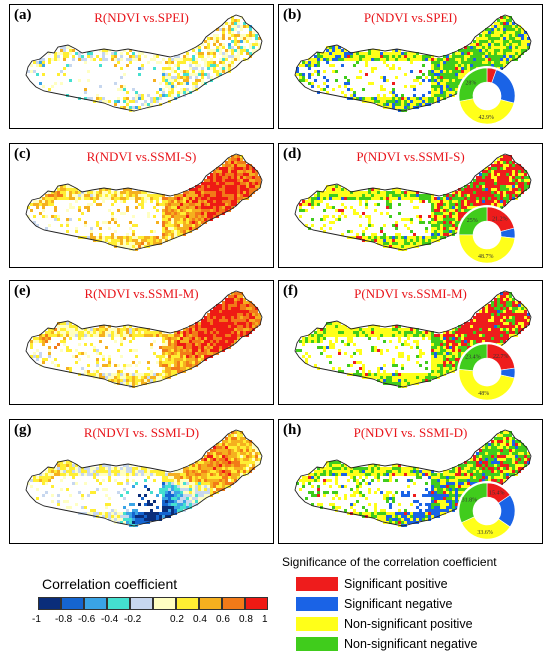 This screenshot has width=550, height=663. I want to click on significance-legend-item: Significant negative, so click(374, 604).